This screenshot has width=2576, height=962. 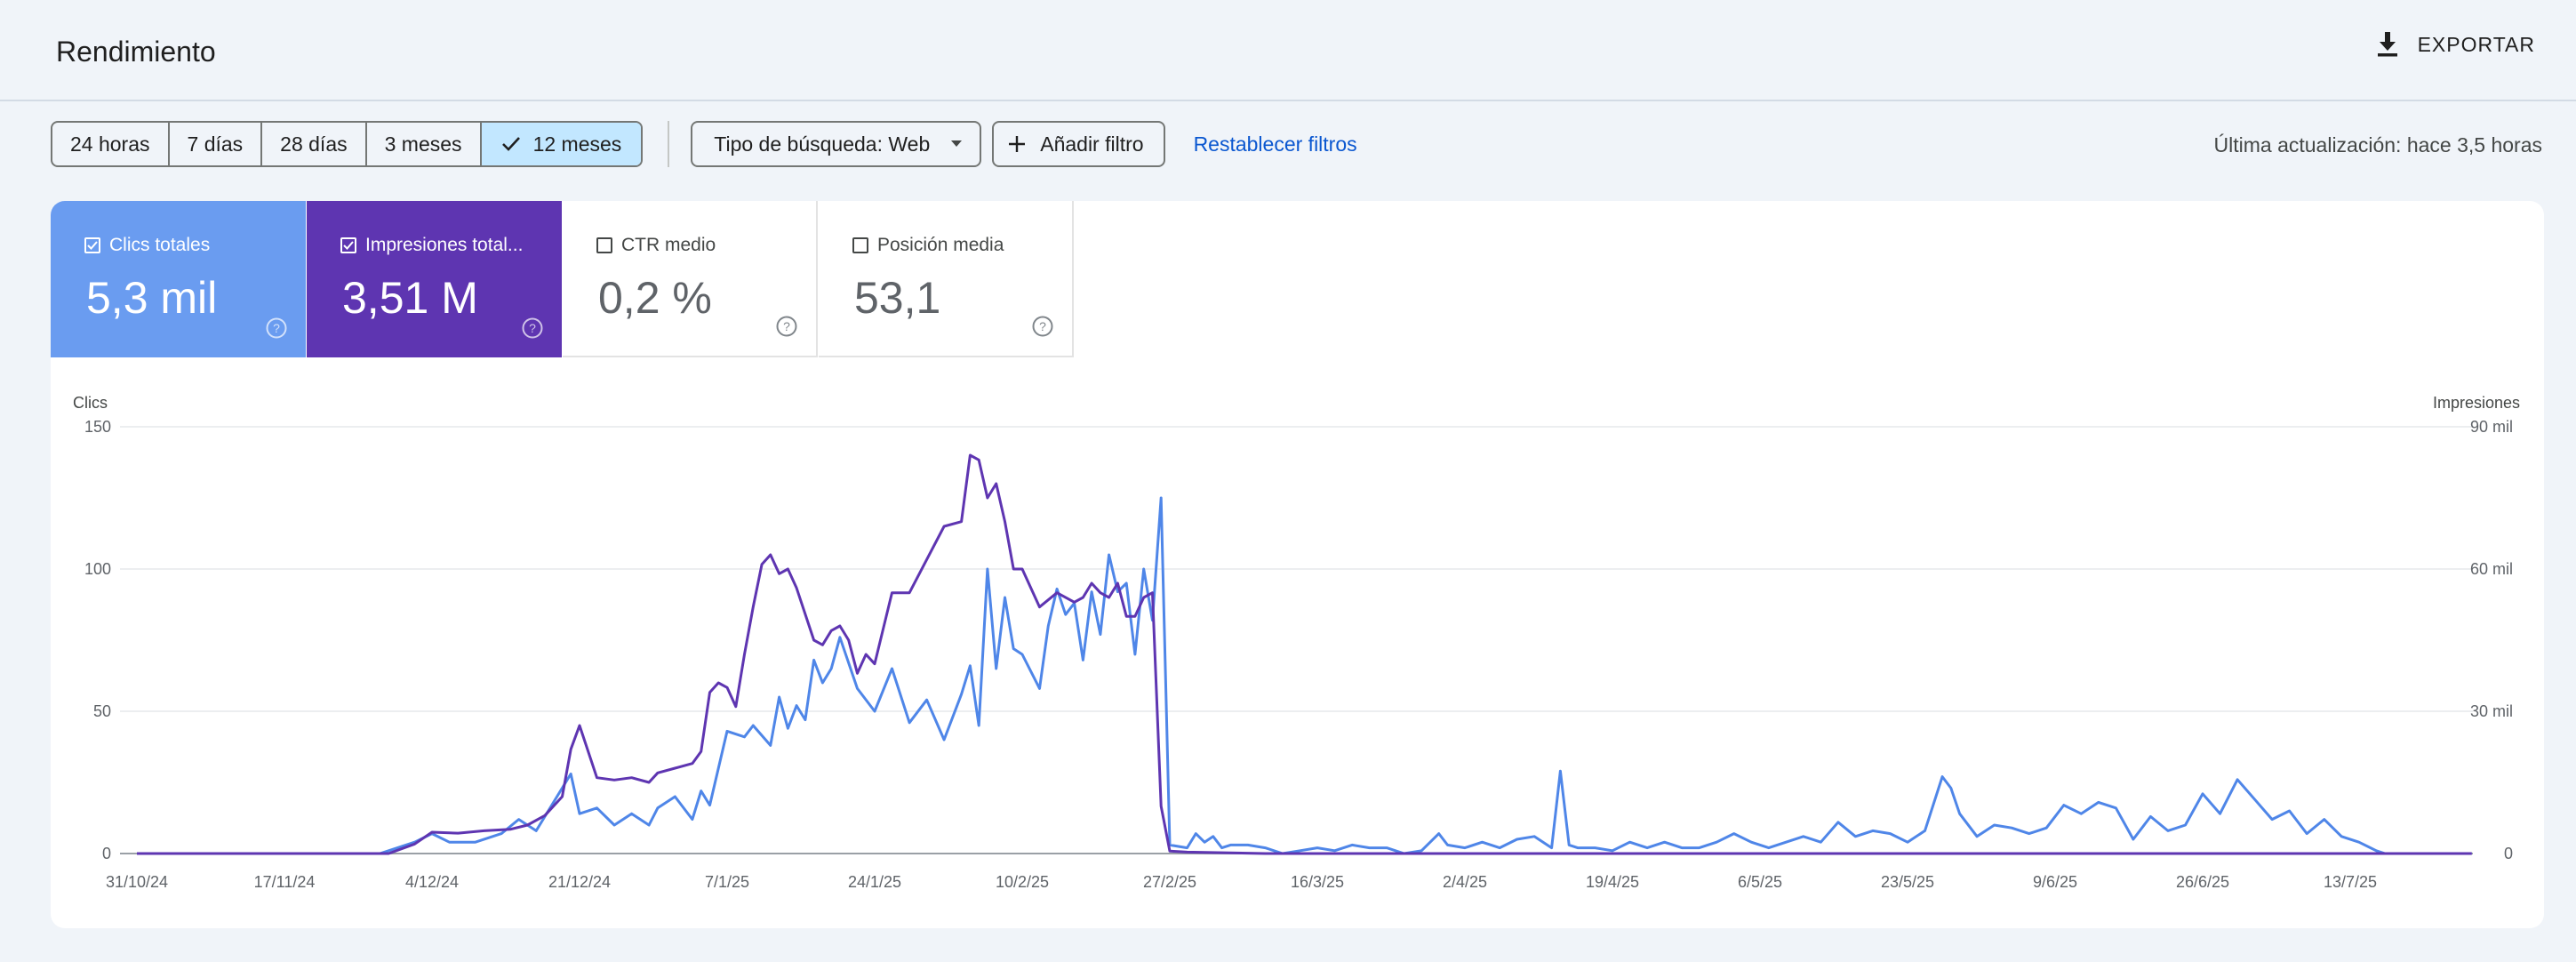 What do you see at coordinates (1612, 882) in the screenshot?
I see `x-tick-label: 19/4/25` at bounding box center [1612, 882].